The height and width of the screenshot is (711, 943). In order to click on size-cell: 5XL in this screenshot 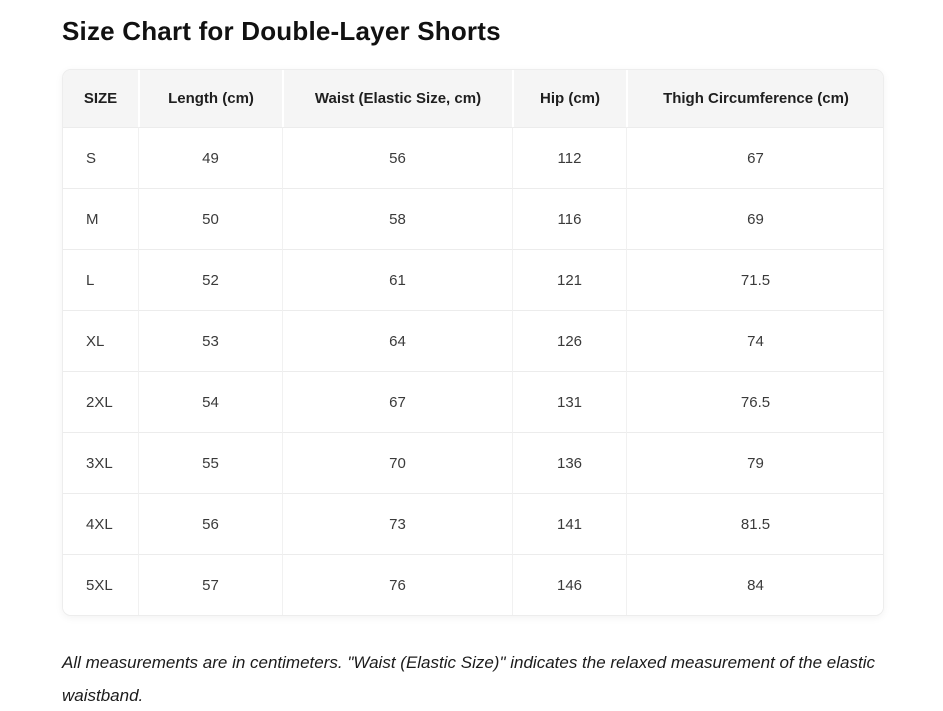, I will do `click(100, 584)`.